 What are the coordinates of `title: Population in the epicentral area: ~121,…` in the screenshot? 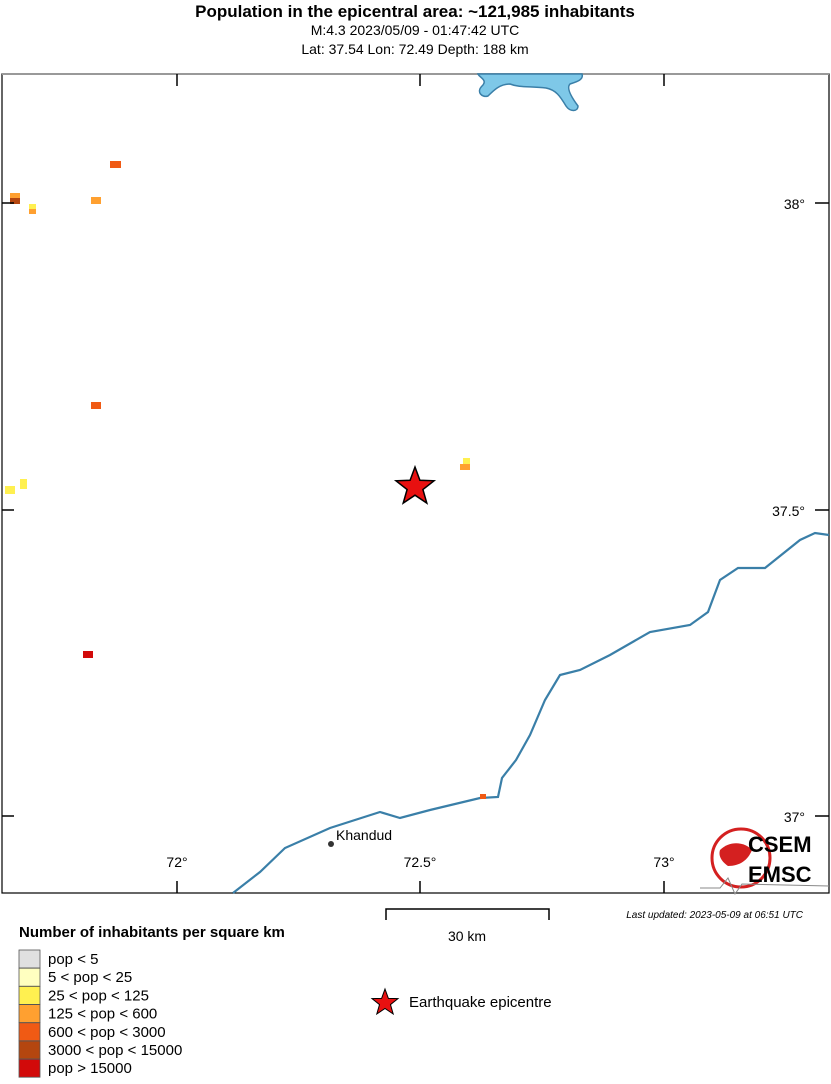 It's located at (415, 11).